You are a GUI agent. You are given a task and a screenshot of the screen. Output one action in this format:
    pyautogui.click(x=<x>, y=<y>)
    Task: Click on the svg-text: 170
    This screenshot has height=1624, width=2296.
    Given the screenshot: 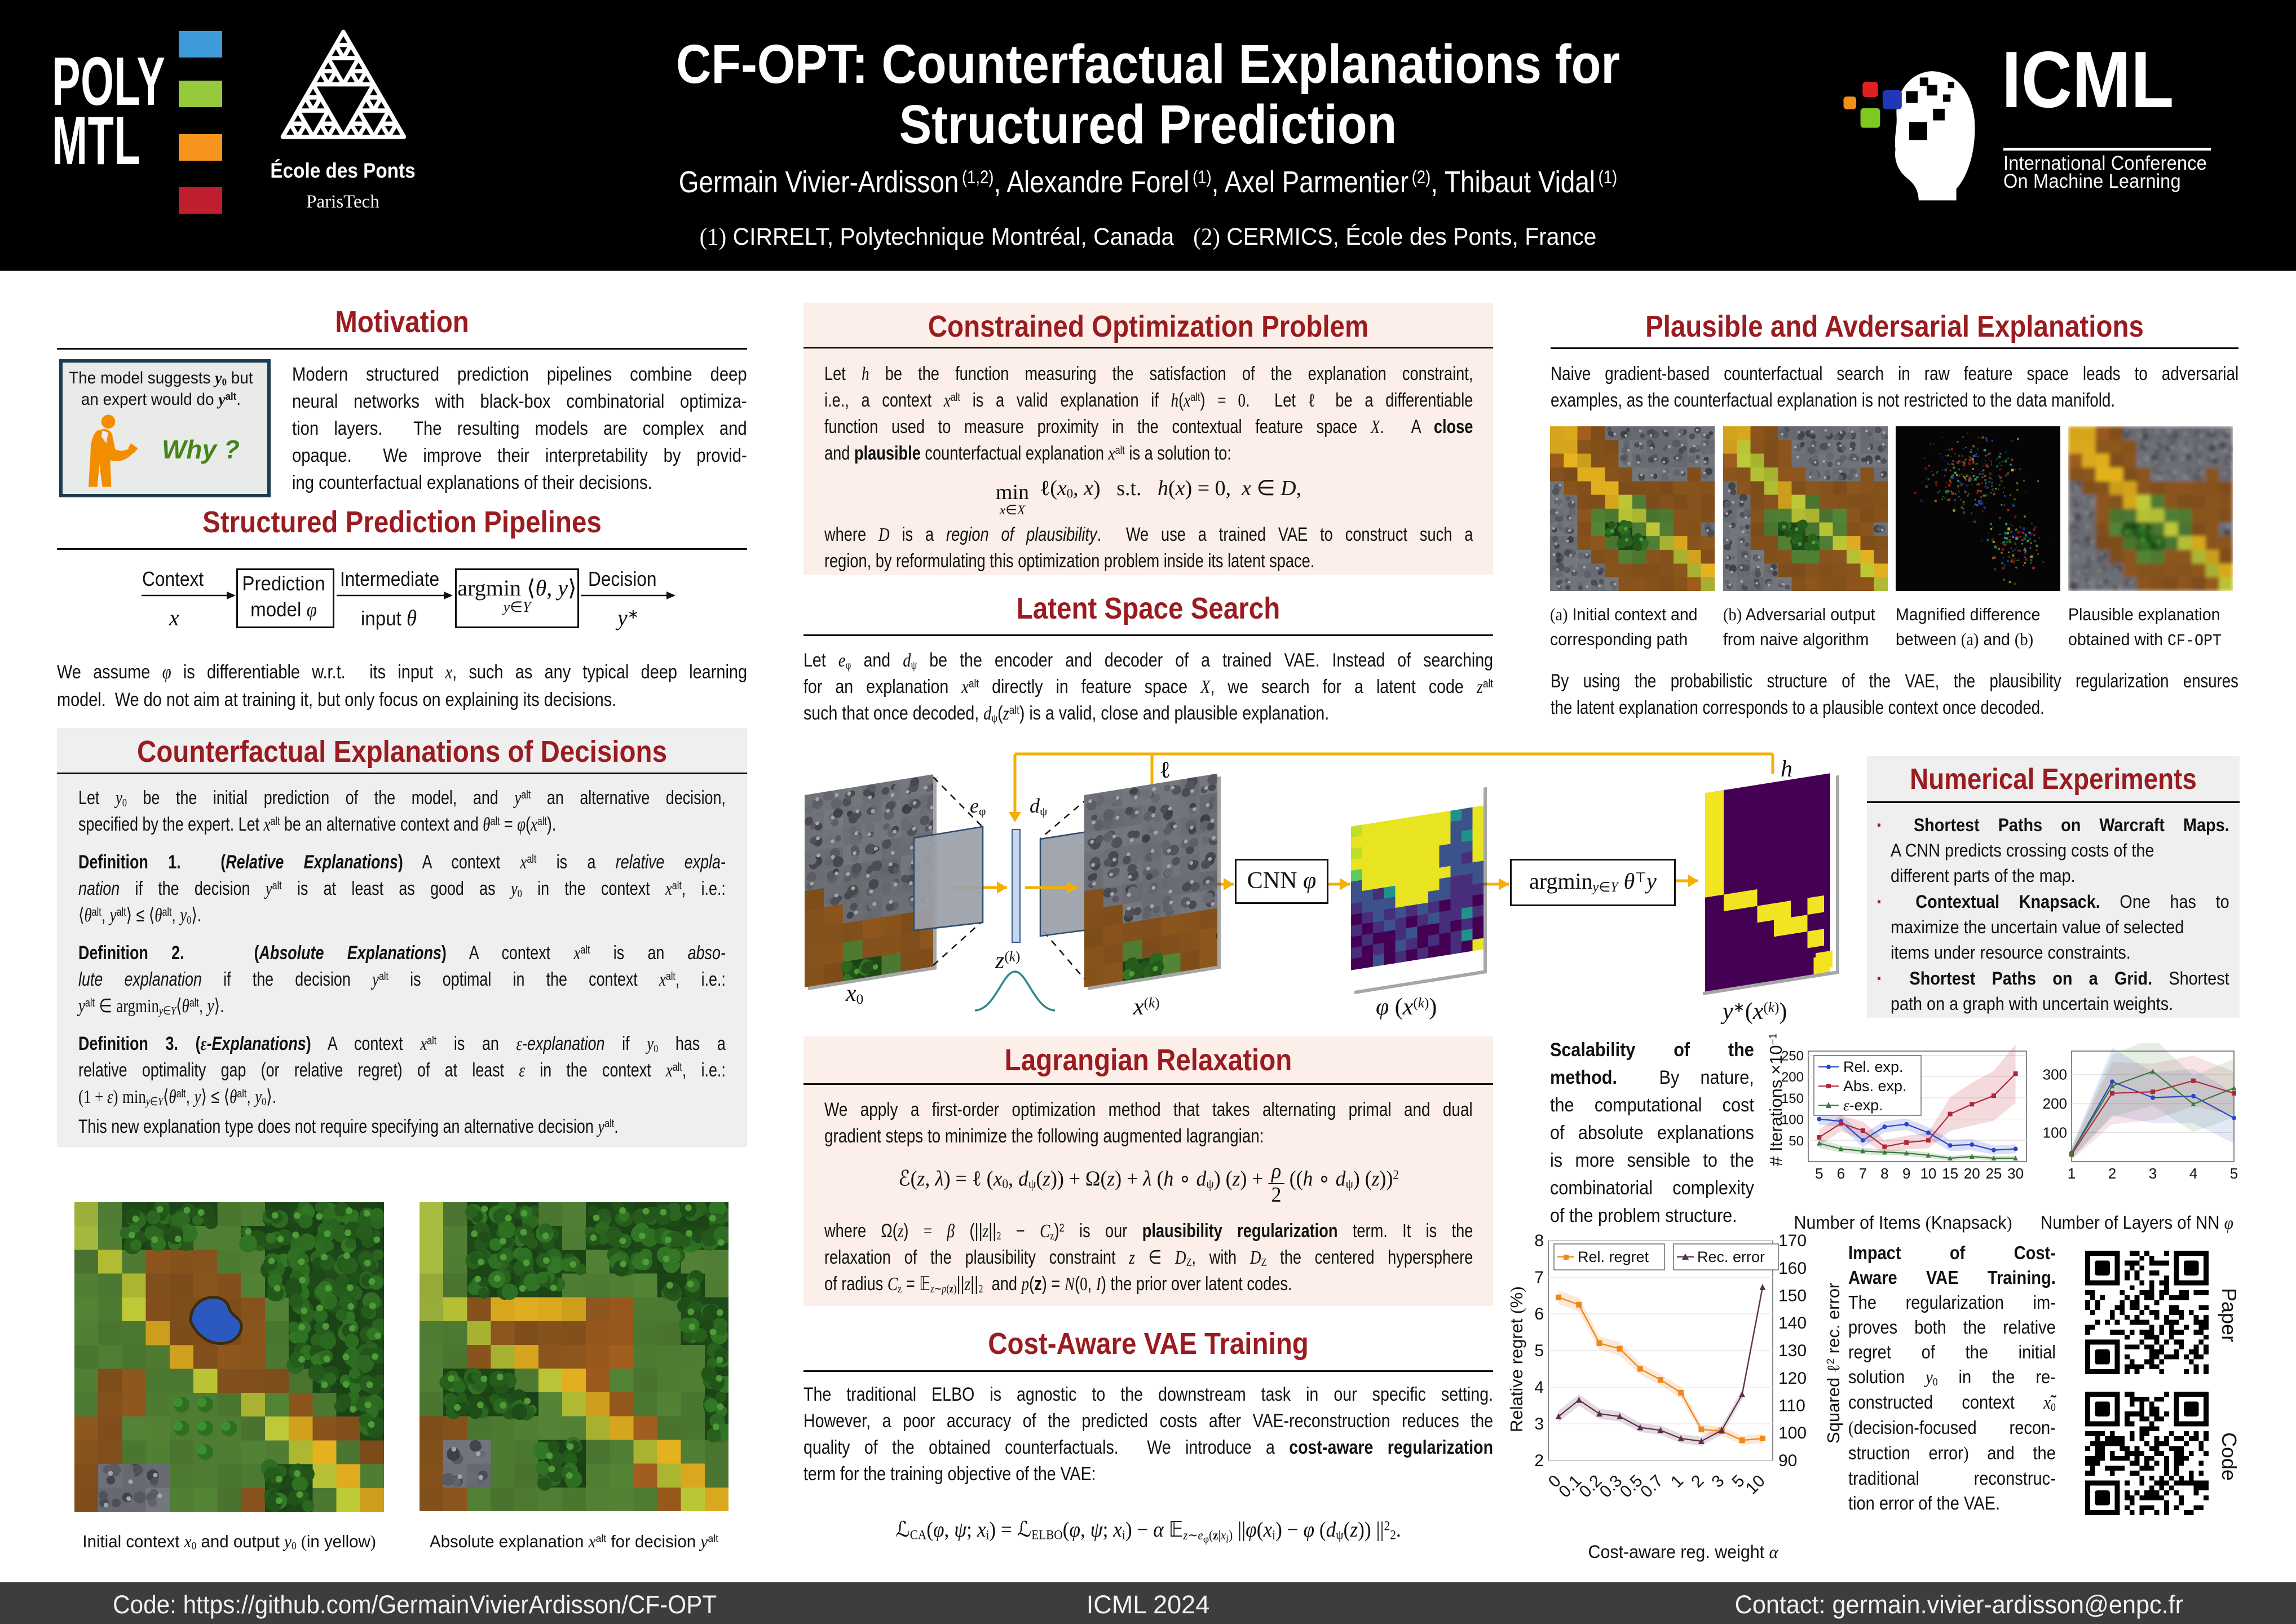 What is the action you would take?
    pyautogui.click(x=1793, y=1241)
    